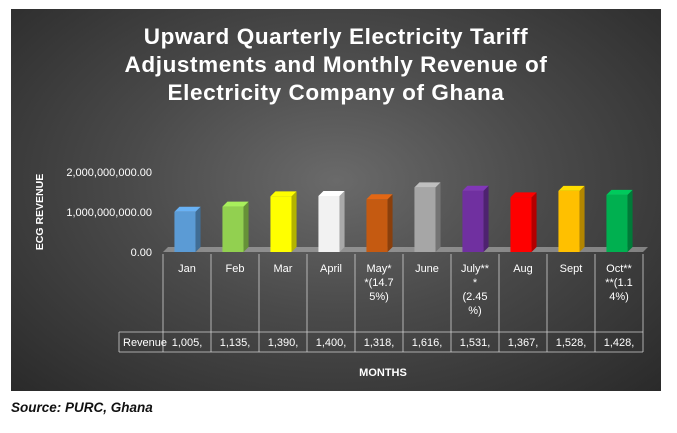 This screenshot has width=677, height=433. I want to click on x-tick-label-line: July**, so click(475, 269).